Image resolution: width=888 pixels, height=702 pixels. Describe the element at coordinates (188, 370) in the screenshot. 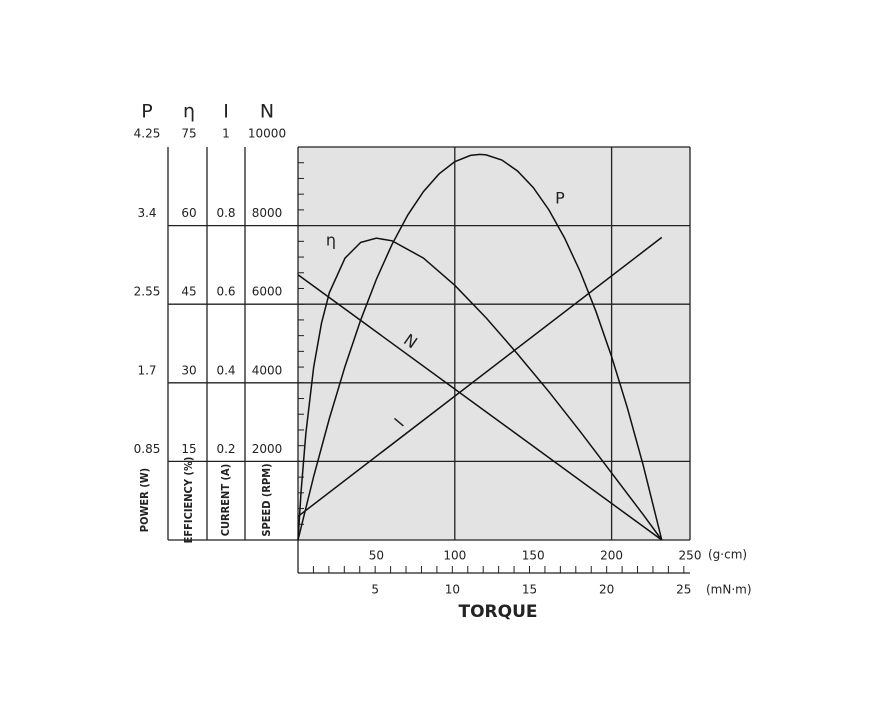

I see `y-tick-label: 30` at that location.